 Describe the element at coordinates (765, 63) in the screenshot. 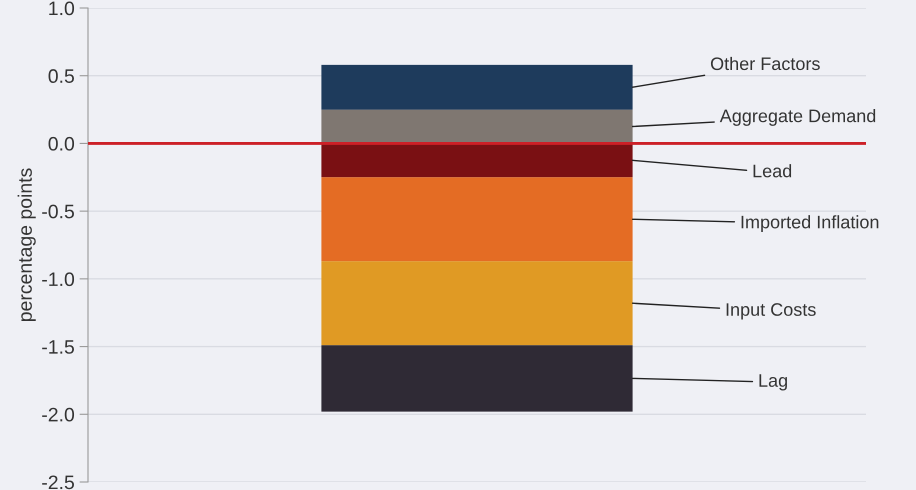

I see `text: Other Factors` at that location.